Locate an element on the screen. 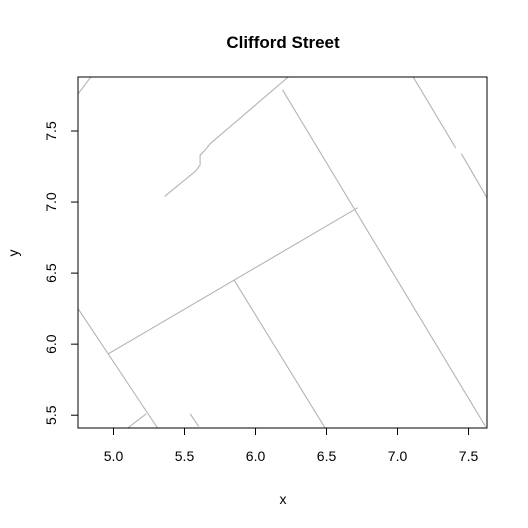 The image size is (528, 528). x-tick-label: 6.5 is located at coordinates (327, 456).